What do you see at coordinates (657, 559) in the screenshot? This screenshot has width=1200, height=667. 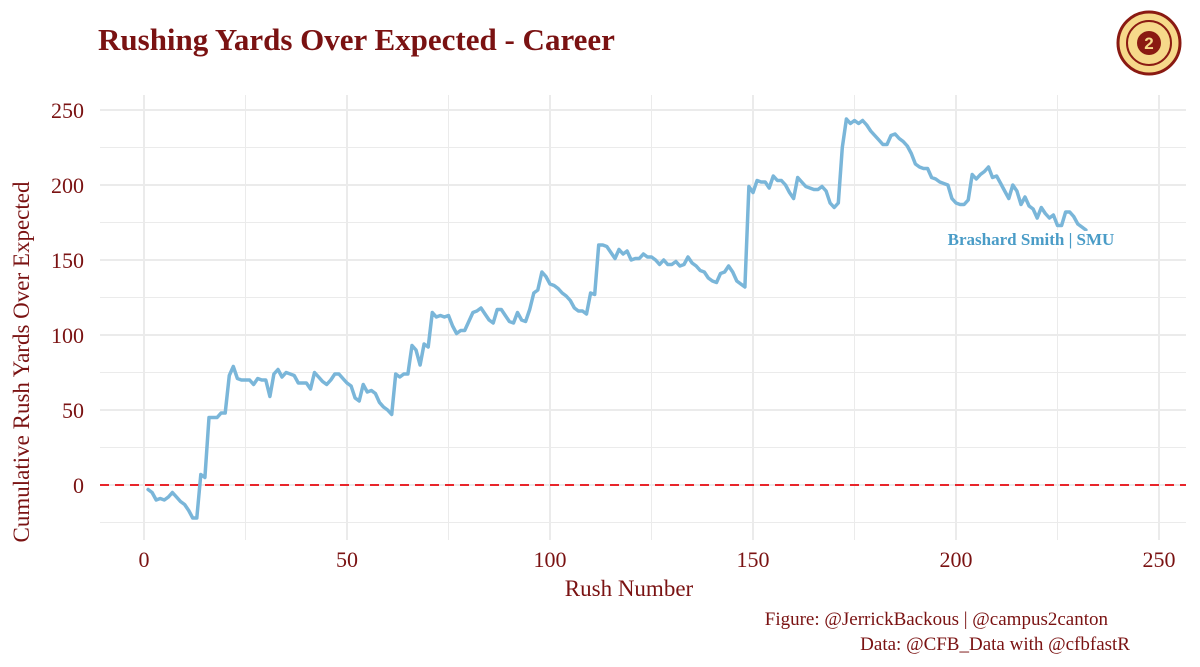 I see `x-tick-labels: 0 50 100 150 200 250` at bounding box center [657, 559].